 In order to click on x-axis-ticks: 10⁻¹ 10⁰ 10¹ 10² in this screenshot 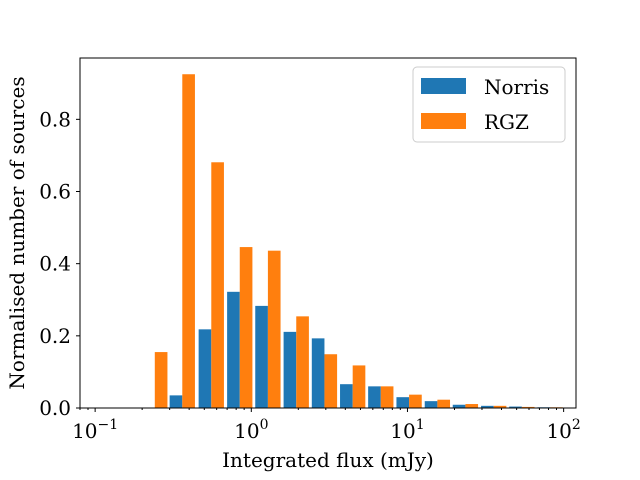, I will do `click(326, 425)`.